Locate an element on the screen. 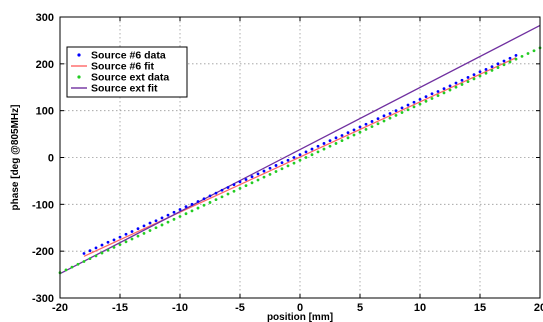 The height and width of the screenshot is (322, 543). y-tick-label: -100 is located at coordinates (43, 205).